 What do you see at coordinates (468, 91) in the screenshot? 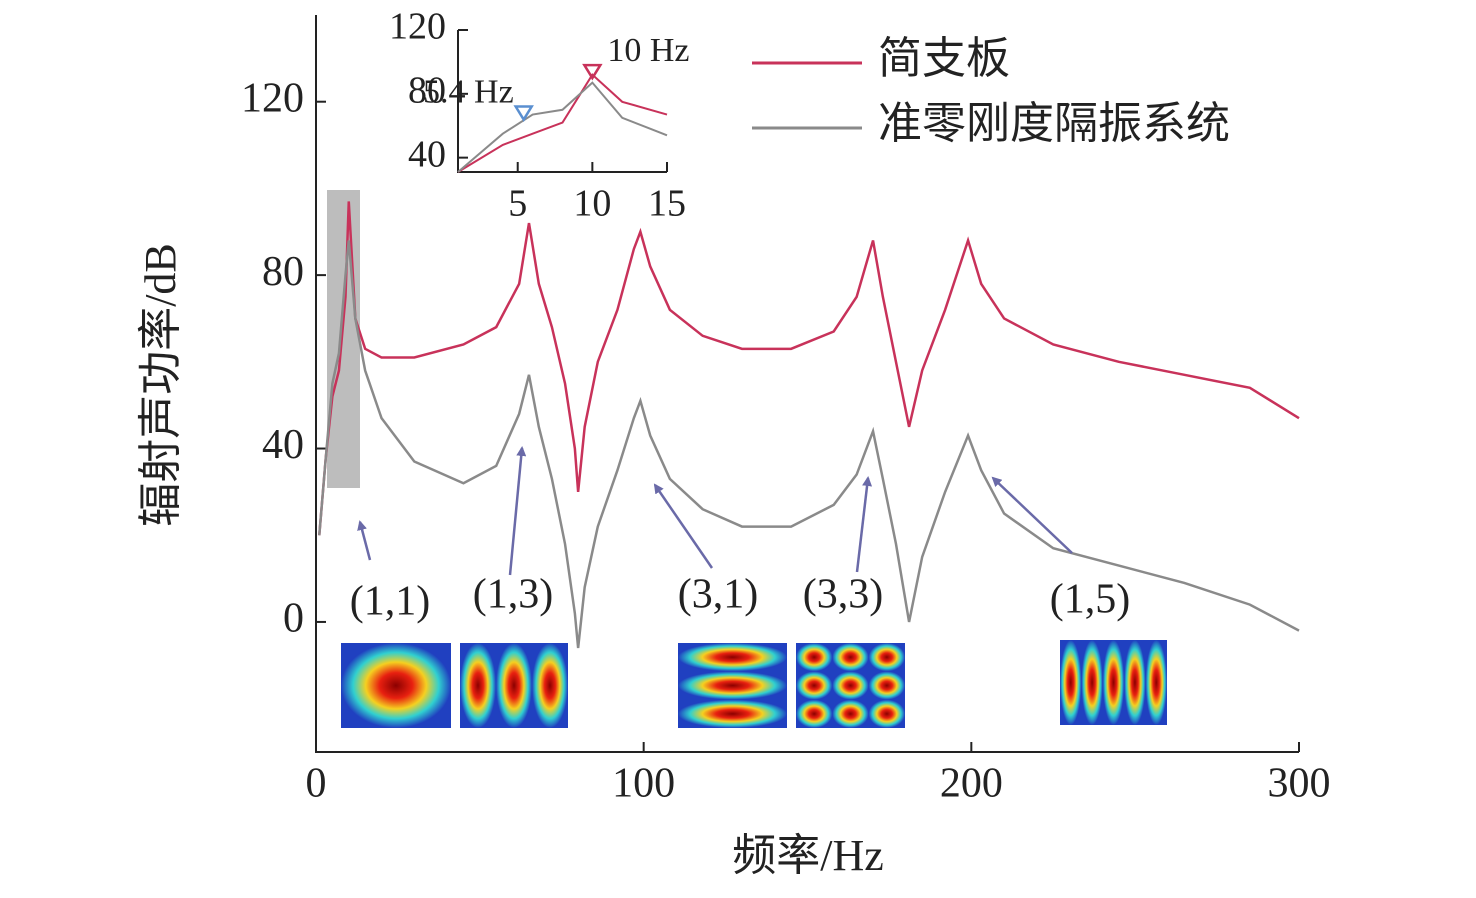
I see `marker-label: 5.4 Hz` at bounding box center [468, 91].